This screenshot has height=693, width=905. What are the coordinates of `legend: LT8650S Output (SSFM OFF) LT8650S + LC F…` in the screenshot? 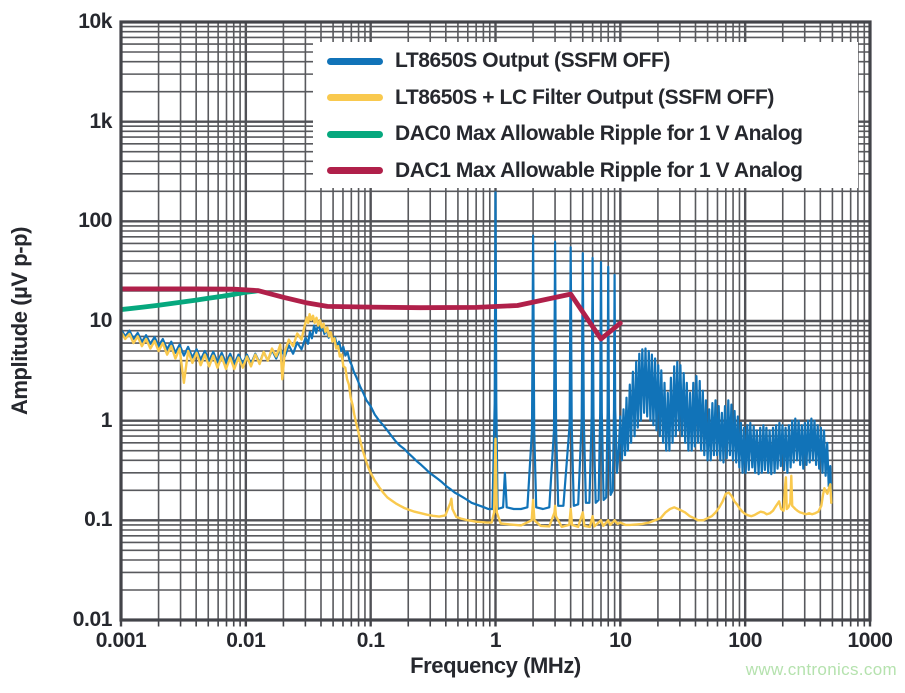 It's located at (585, 115).